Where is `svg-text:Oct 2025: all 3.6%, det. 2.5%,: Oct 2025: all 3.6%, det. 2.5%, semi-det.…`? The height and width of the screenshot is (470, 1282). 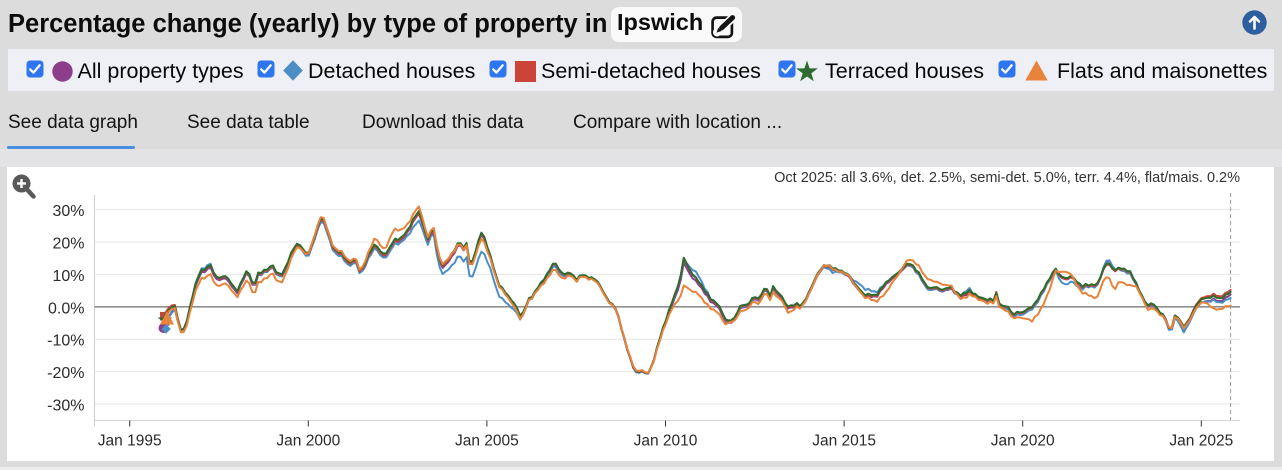
svg-text:Oct 2025: all 3.6%, det. 2.5%,: Oct 2025: all 3.6%, det. 2.5%, semi-det.… is located at coordinates (1007, 178).